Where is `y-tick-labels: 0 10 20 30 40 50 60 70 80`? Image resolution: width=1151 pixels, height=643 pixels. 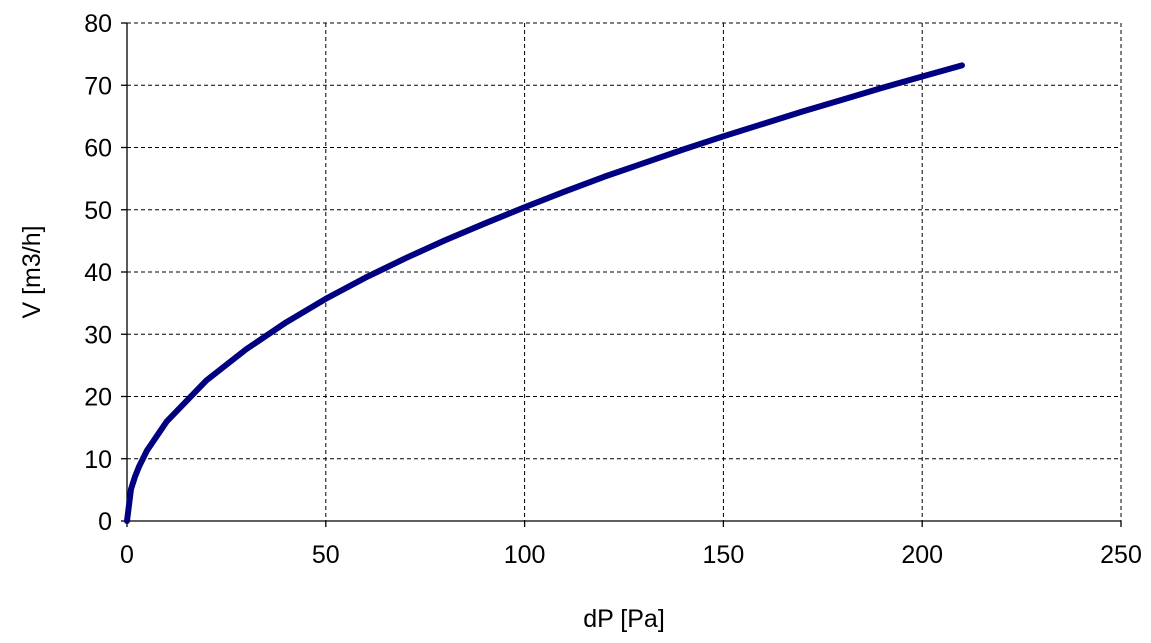 y-tick-labels: 0 10 20 30 40 50 60 70 80 is located at coordinates (98, 273).